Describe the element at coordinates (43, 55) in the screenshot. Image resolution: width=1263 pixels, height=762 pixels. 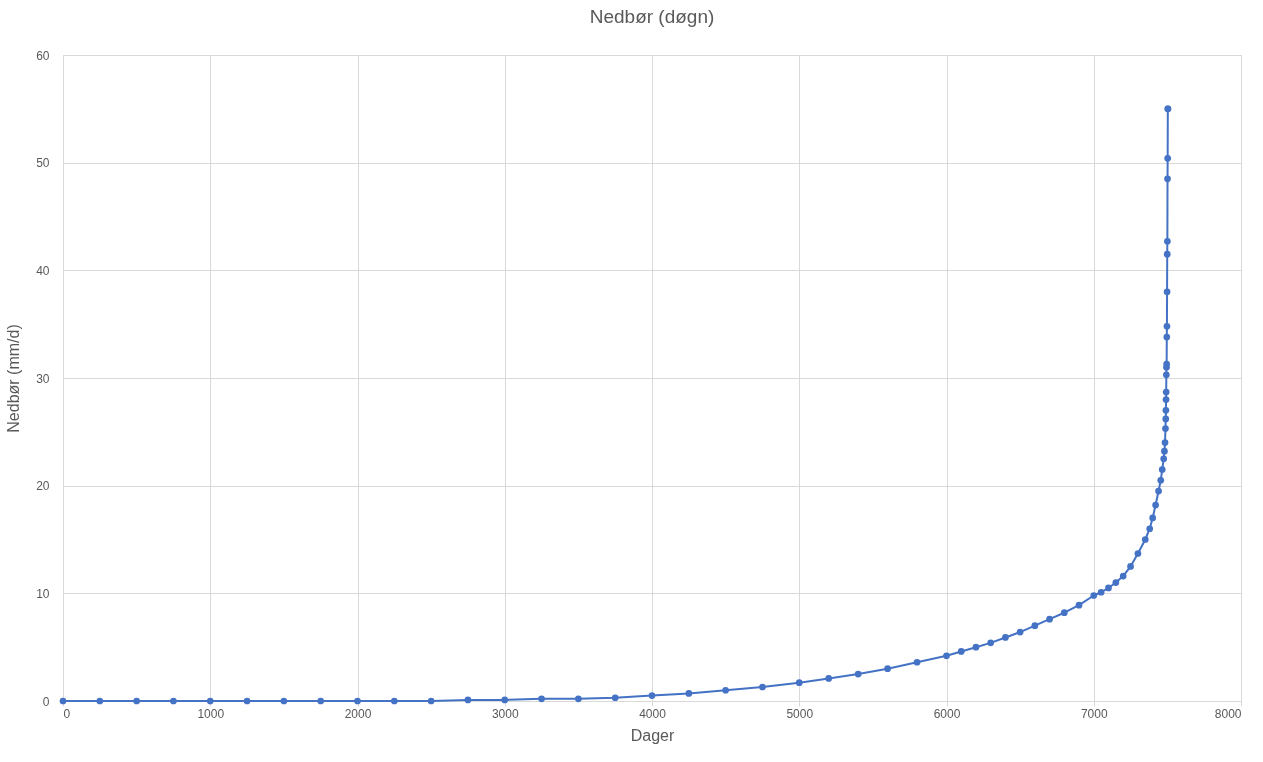
I see `y-tick-label: 60` at that location.